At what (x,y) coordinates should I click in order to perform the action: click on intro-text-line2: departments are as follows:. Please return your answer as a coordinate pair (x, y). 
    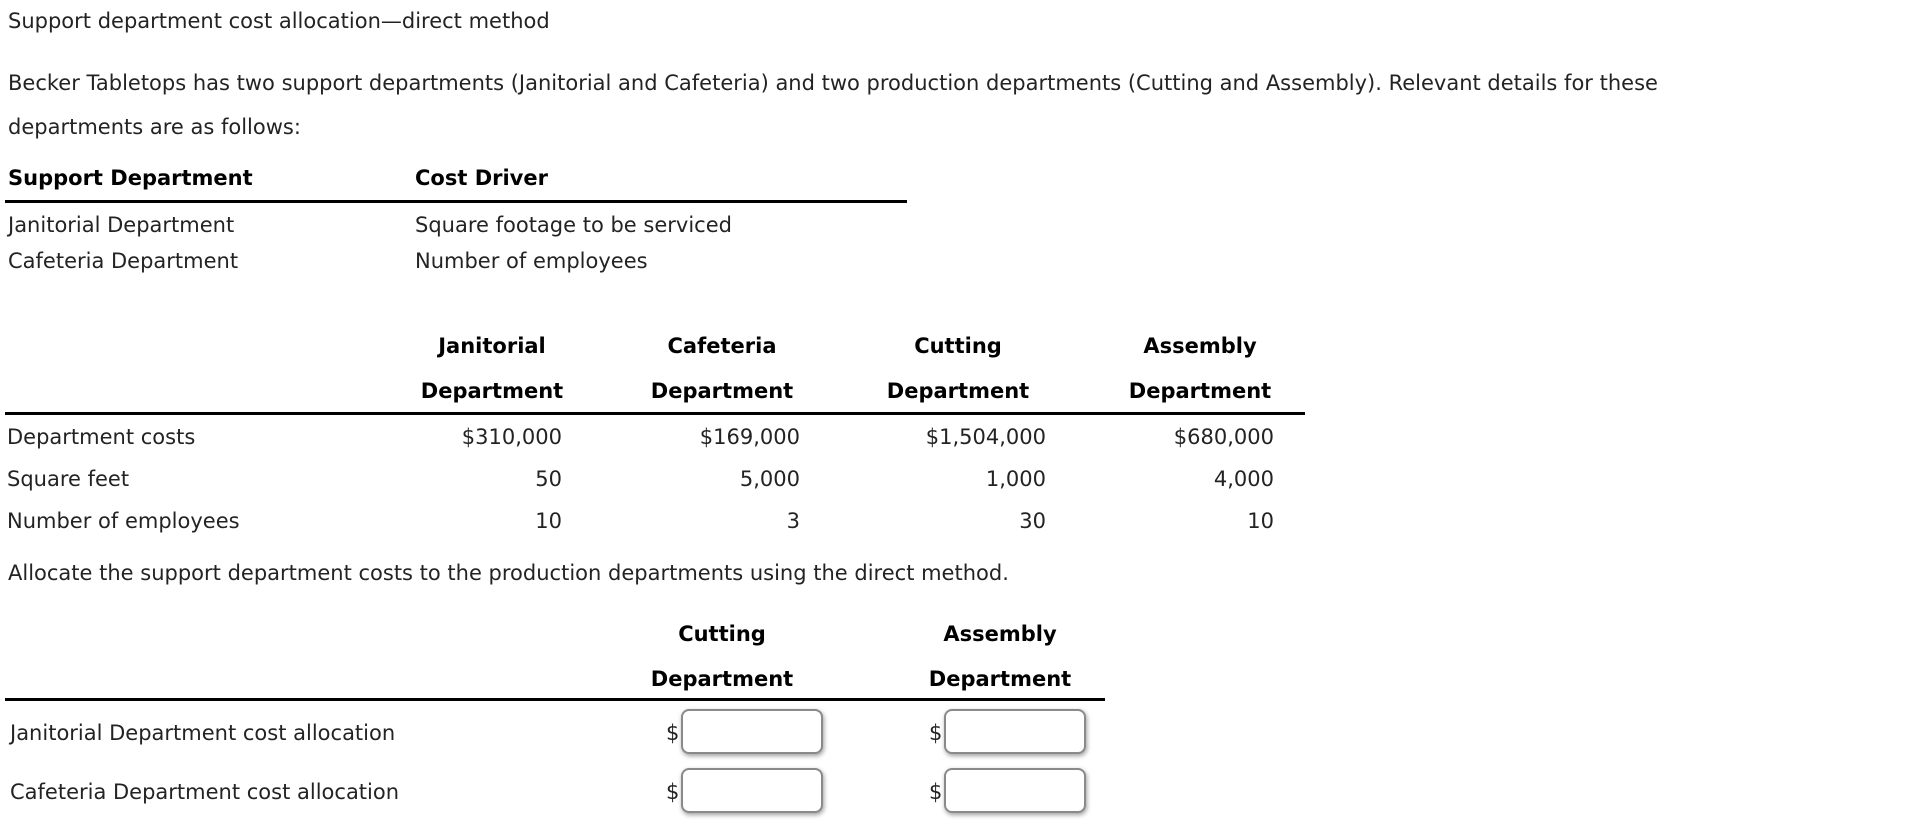
    Looking at the image, I should click on (154, 127).